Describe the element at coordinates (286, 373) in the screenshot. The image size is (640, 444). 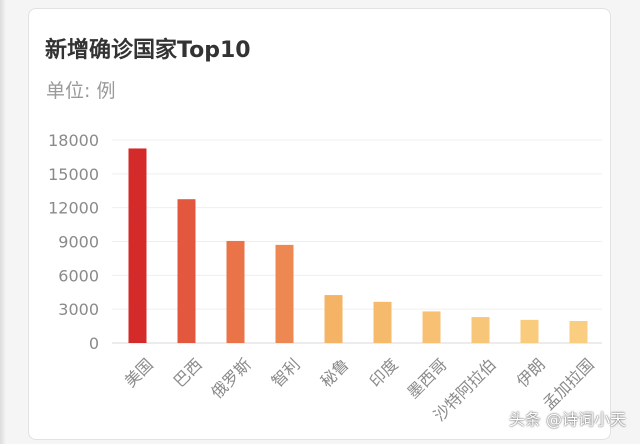
I see `x-tick-label: 智利` at that location.